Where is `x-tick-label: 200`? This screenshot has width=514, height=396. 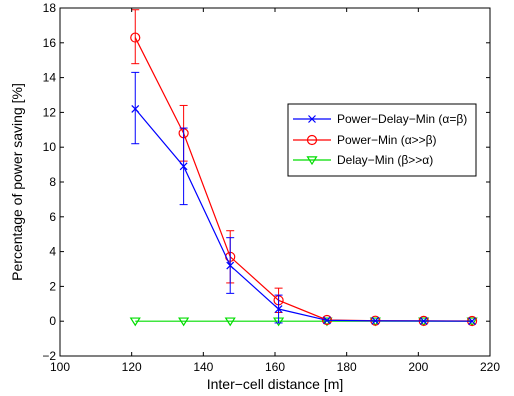 x-tick-label: 200 is located at coordinates (418, 367).